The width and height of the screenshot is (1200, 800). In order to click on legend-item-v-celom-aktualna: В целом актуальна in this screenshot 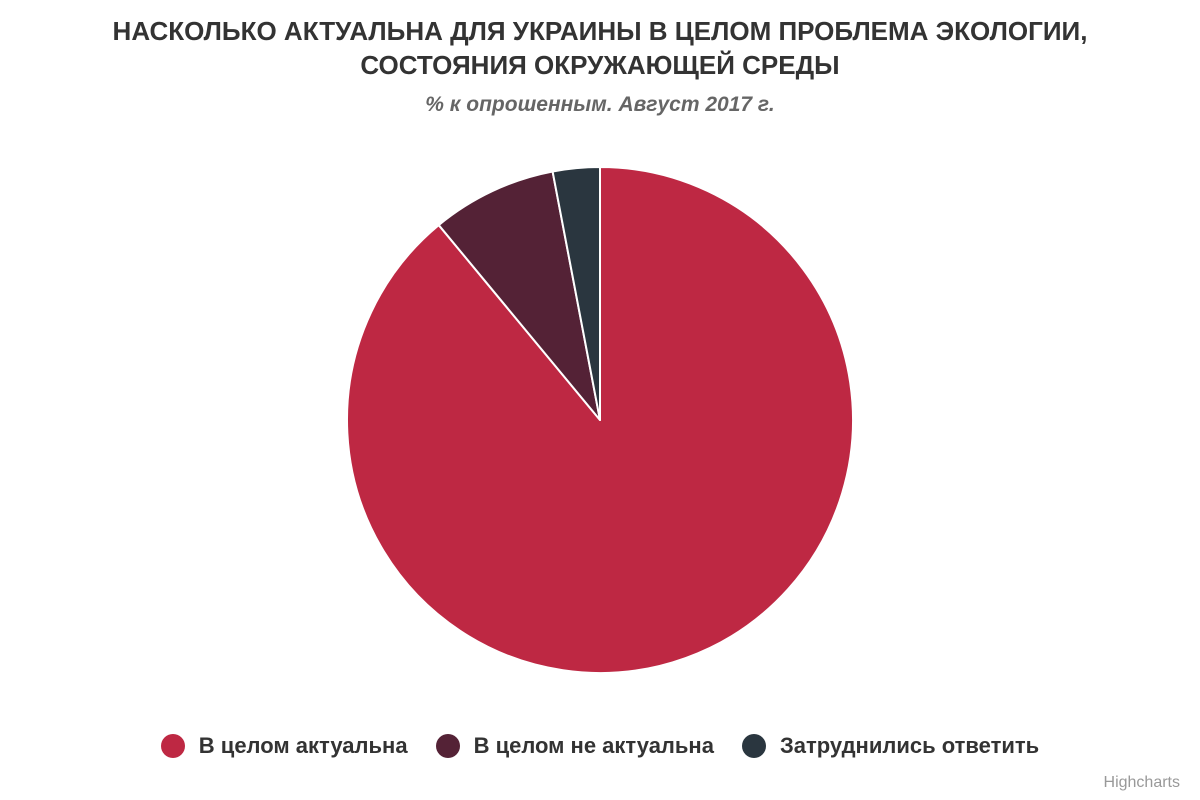, I will do `click(284, 746)`.